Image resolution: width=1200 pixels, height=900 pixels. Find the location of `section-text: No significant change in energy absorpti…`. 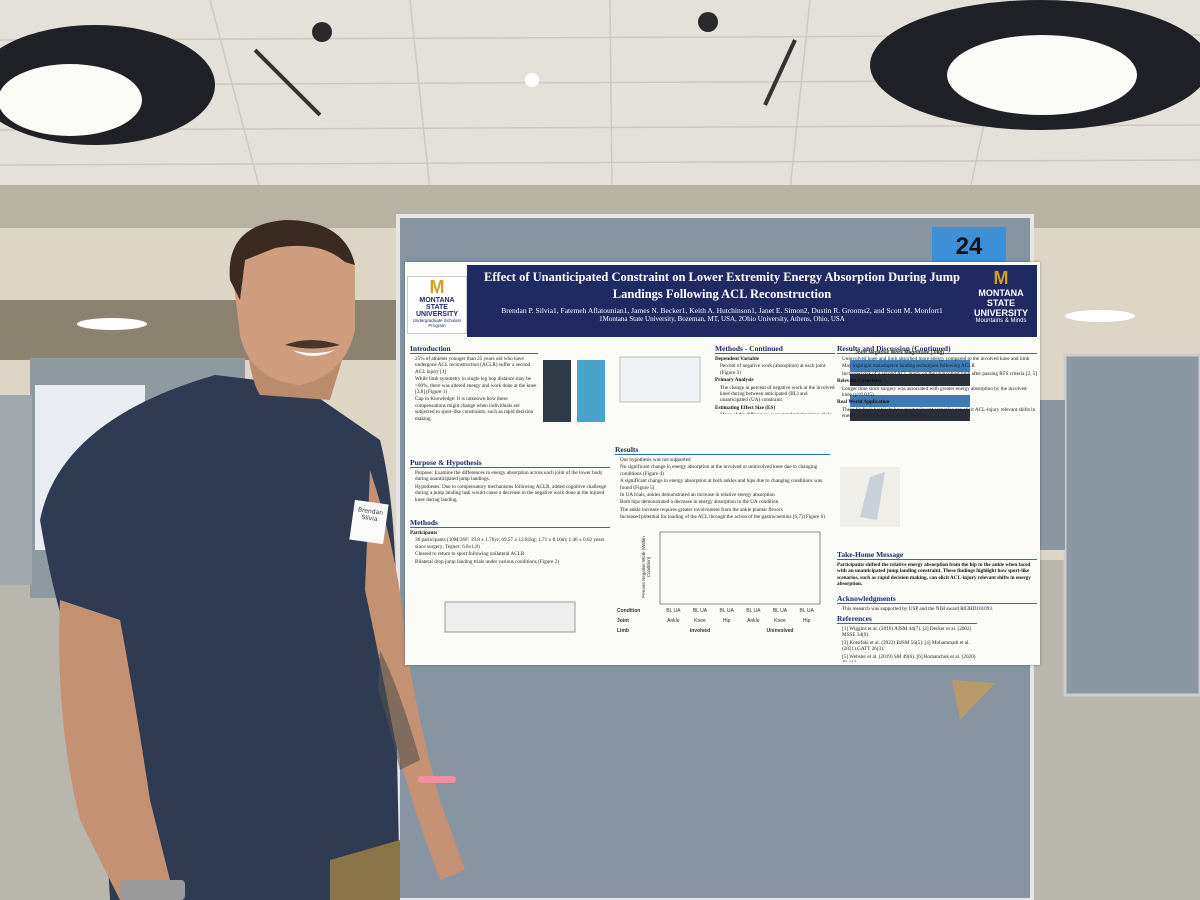

section-text: No significant change in energy absorpti… is located at coordinates (719, 470).